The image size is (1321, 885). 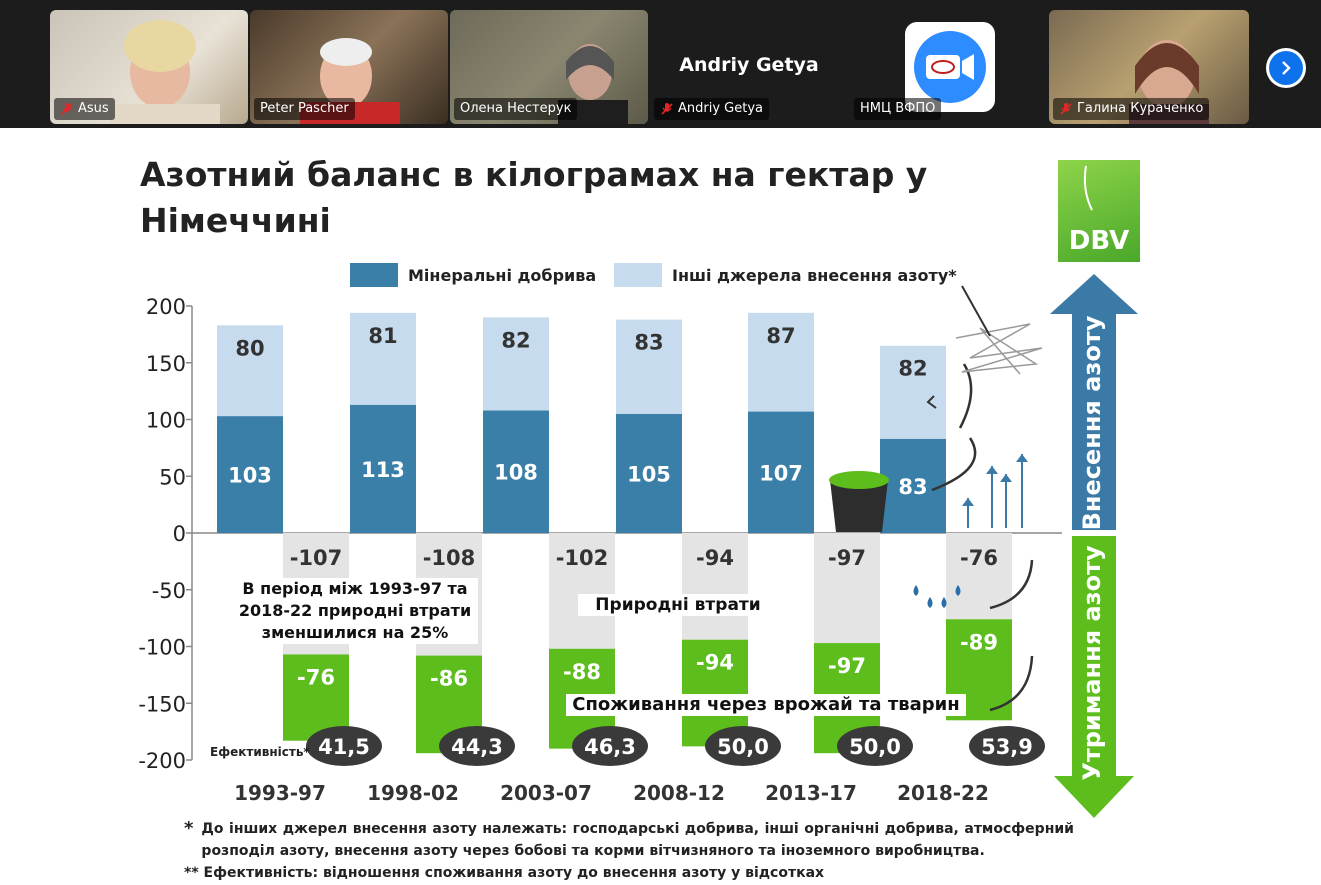 I want to click on y-tick-label: -100, so click(x=162, y=648).